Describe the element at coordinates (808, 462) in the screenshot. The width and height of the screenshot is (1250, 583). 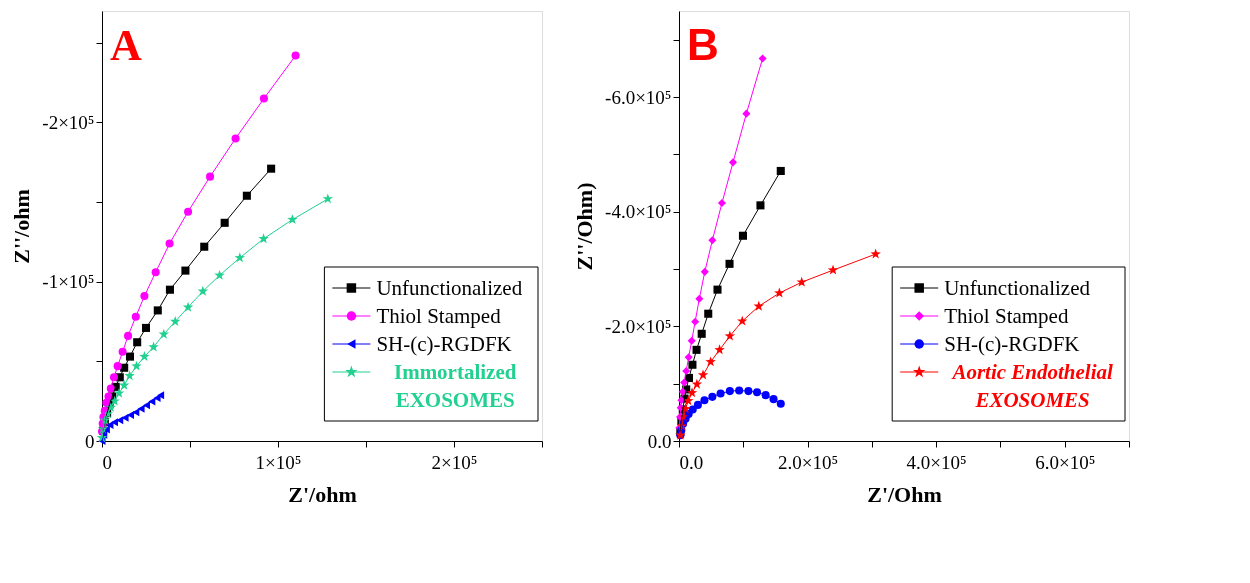
I see `x-tick-label: 2.0×10⁵` at that location.